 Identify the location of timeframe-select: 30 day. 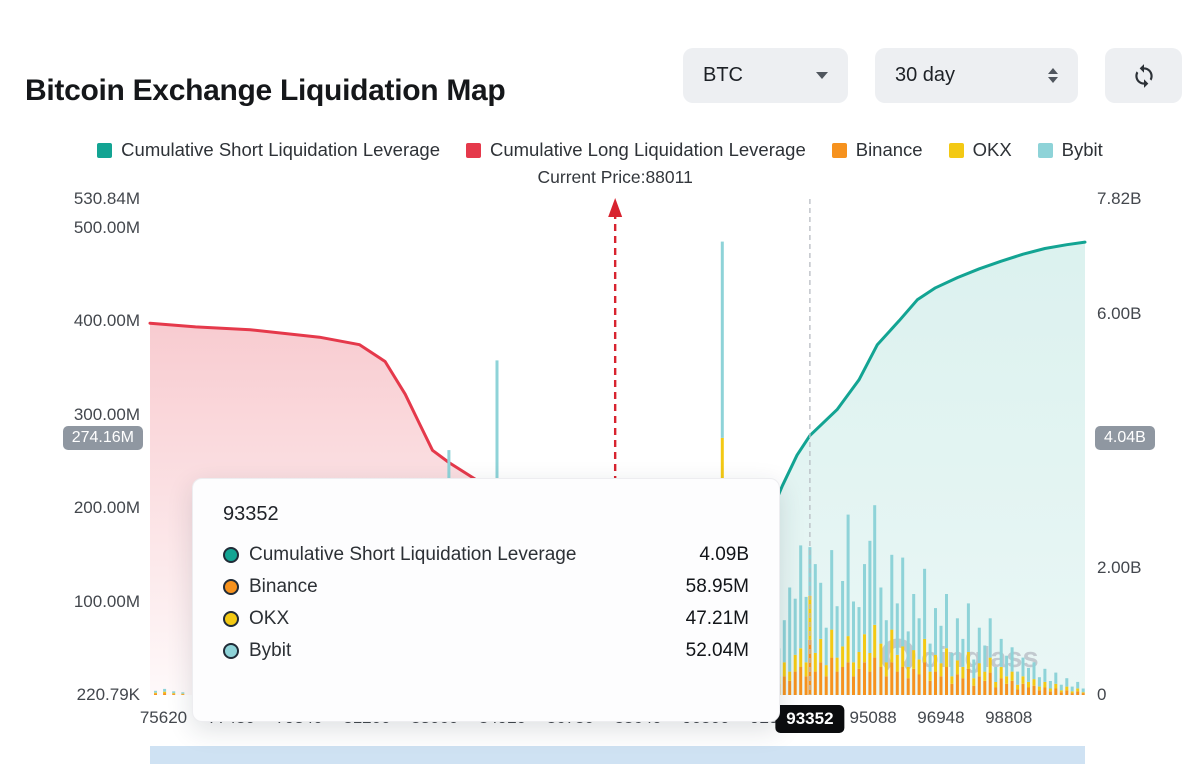
(976, 75).